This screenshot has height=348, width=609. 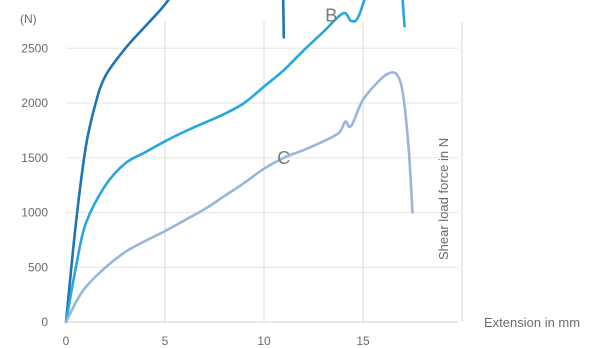 I want to click on y-tick-label: 2500, so click(x=34, y=48).